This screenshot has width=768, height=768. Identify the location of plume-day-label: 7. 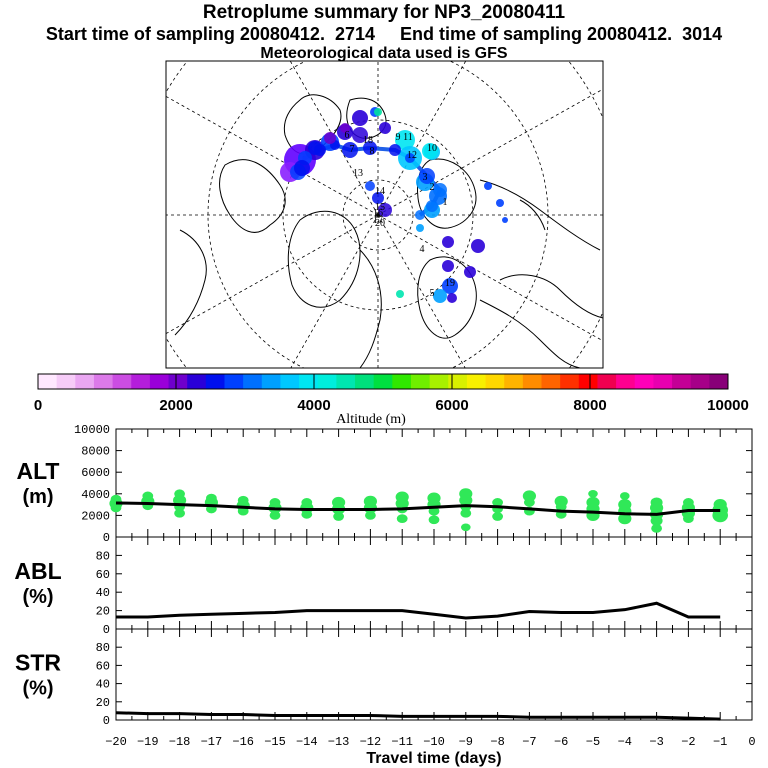
(352, 149).